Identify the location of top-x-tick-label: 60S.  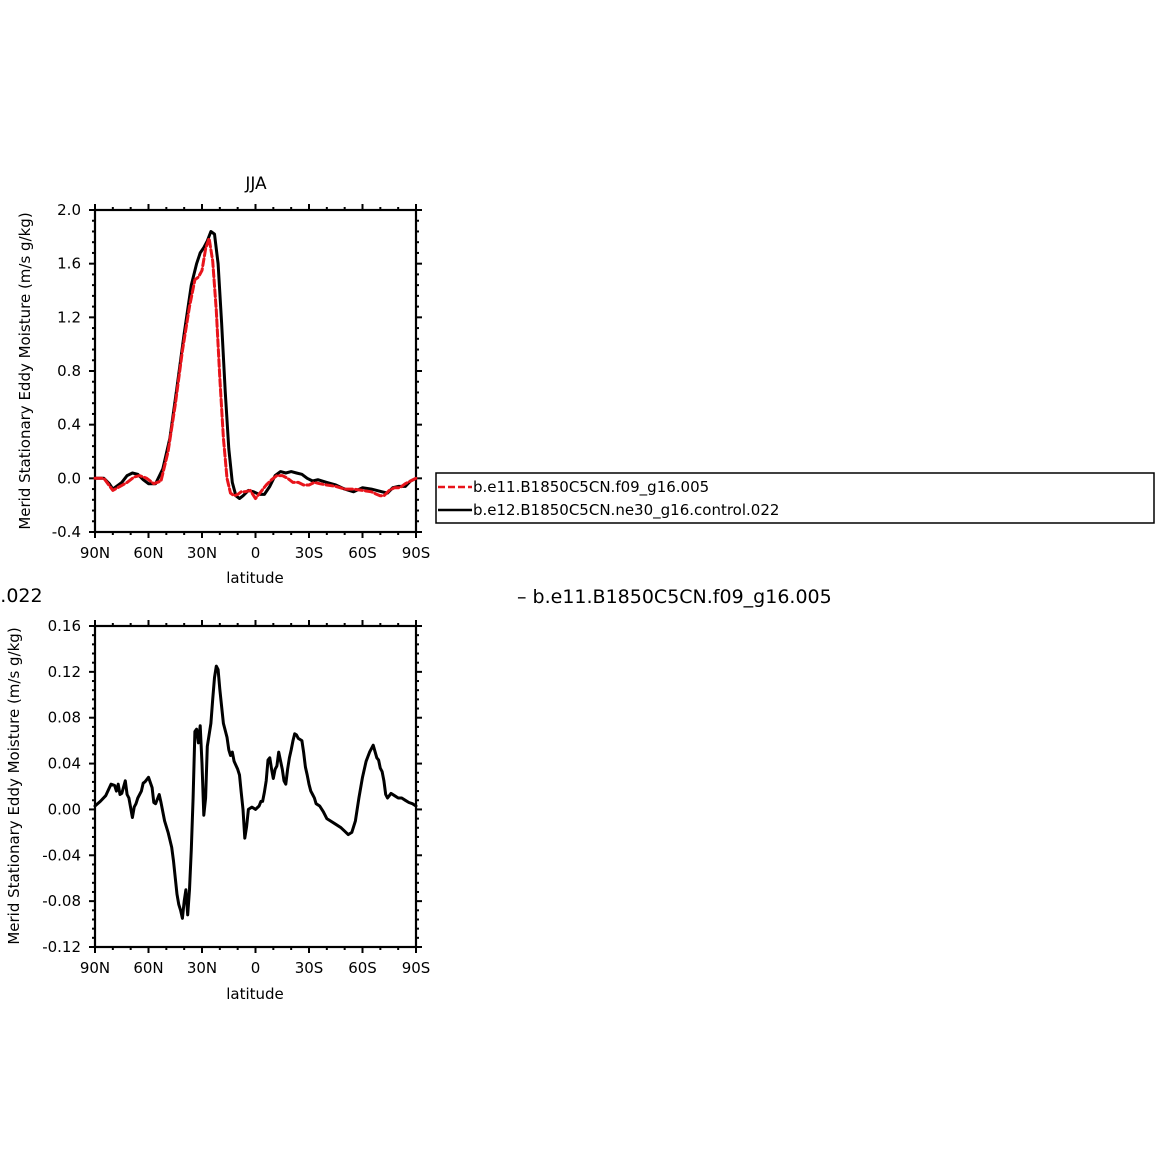
(362, 553).